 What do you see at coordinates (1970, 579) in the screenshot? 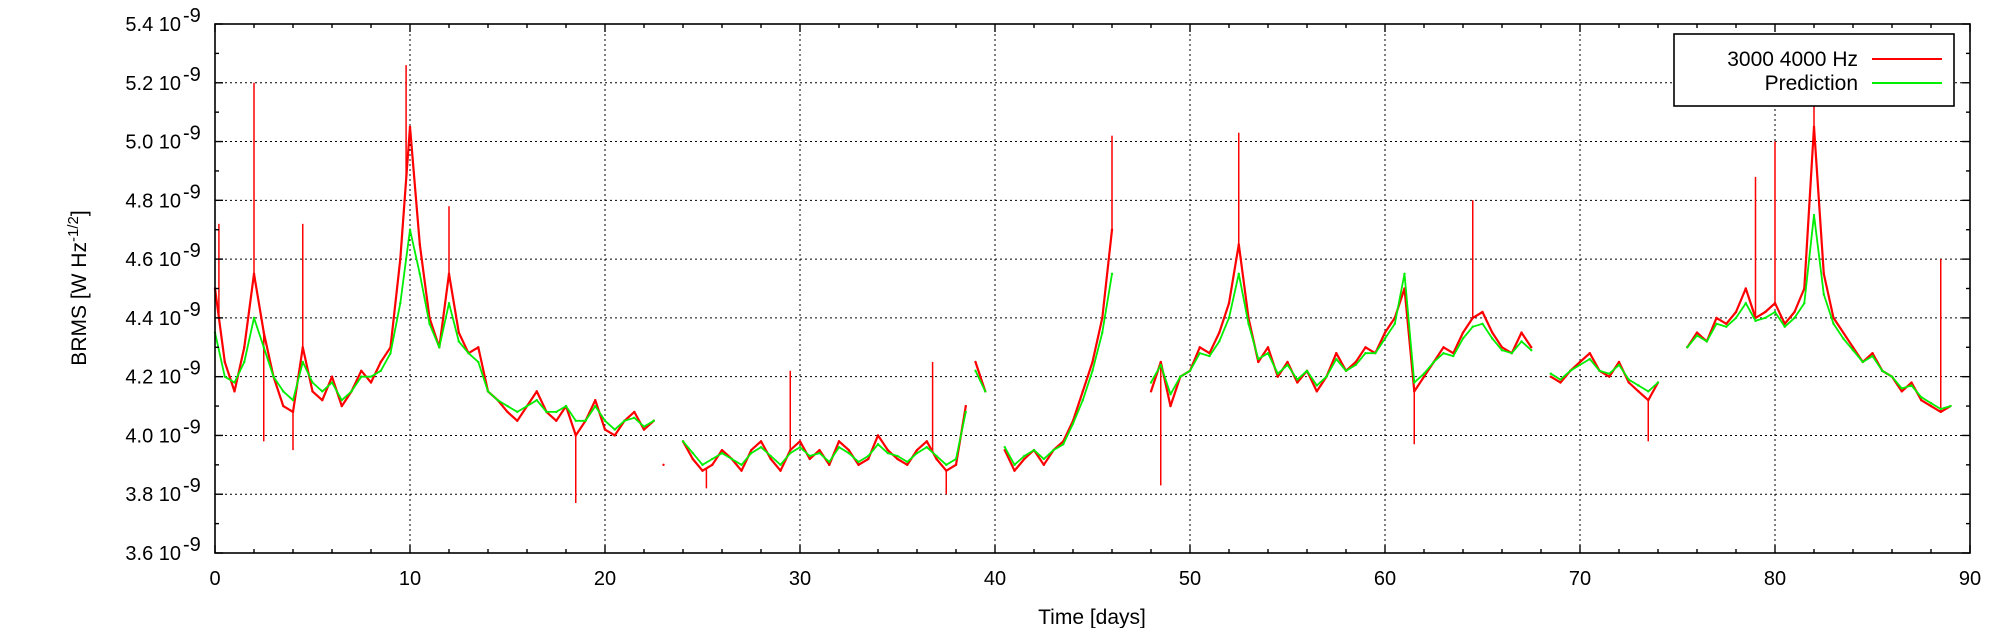
I see `x-tick-label: 90` at bounding box center [1970, 579].